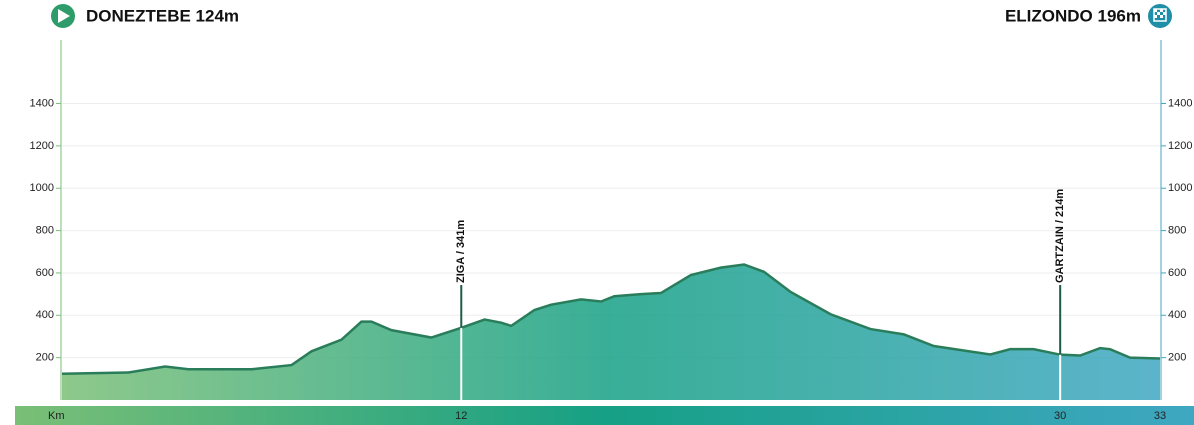 The height and width of the screenshot is (425, 1194). What do you see at coordinates (1073, 15) in the screenshot?
I see `end-label: ELIZONDO 196m` at bounding box center [1073, 15].